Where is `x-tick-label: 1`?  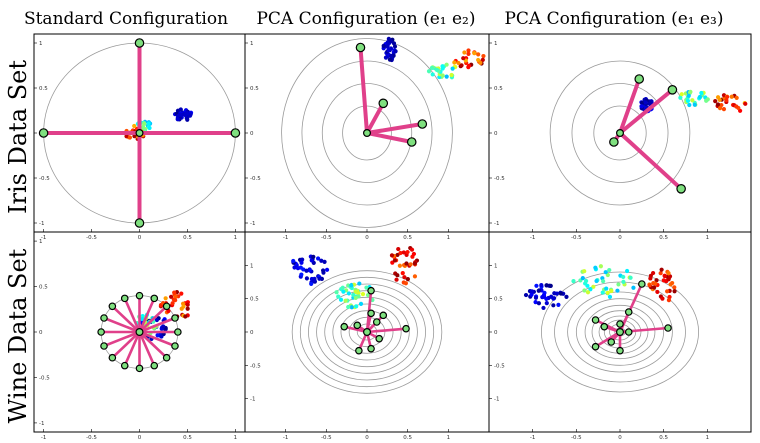
x-tick-label: 1 is located at coordinates (708, 438).